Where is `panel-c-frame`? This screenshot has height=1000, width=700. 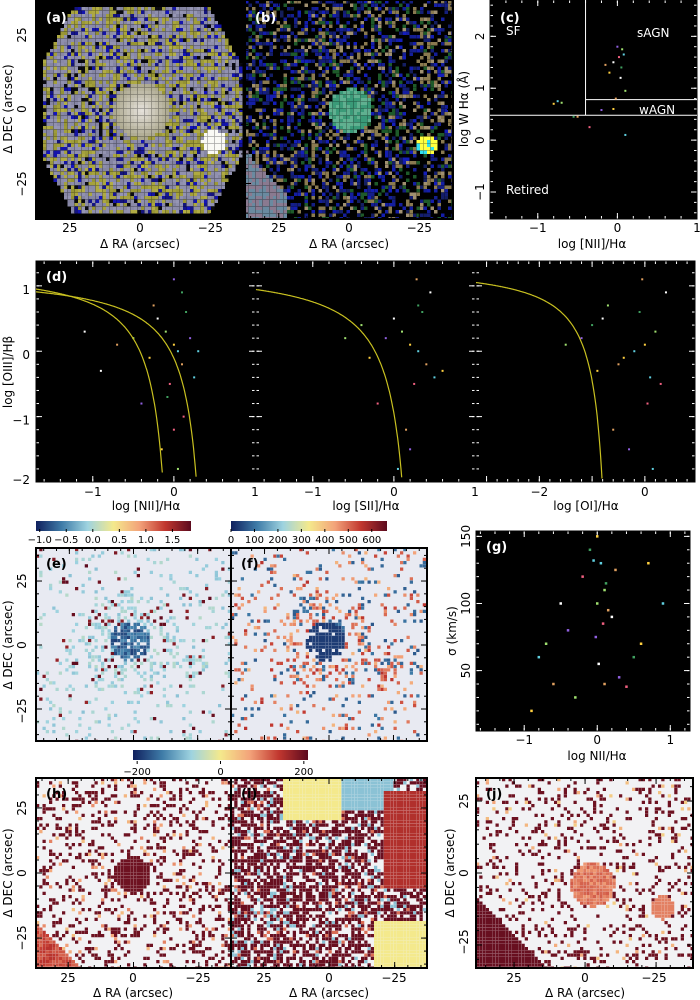
panel-c-frame is located at coordinates (593, 110).